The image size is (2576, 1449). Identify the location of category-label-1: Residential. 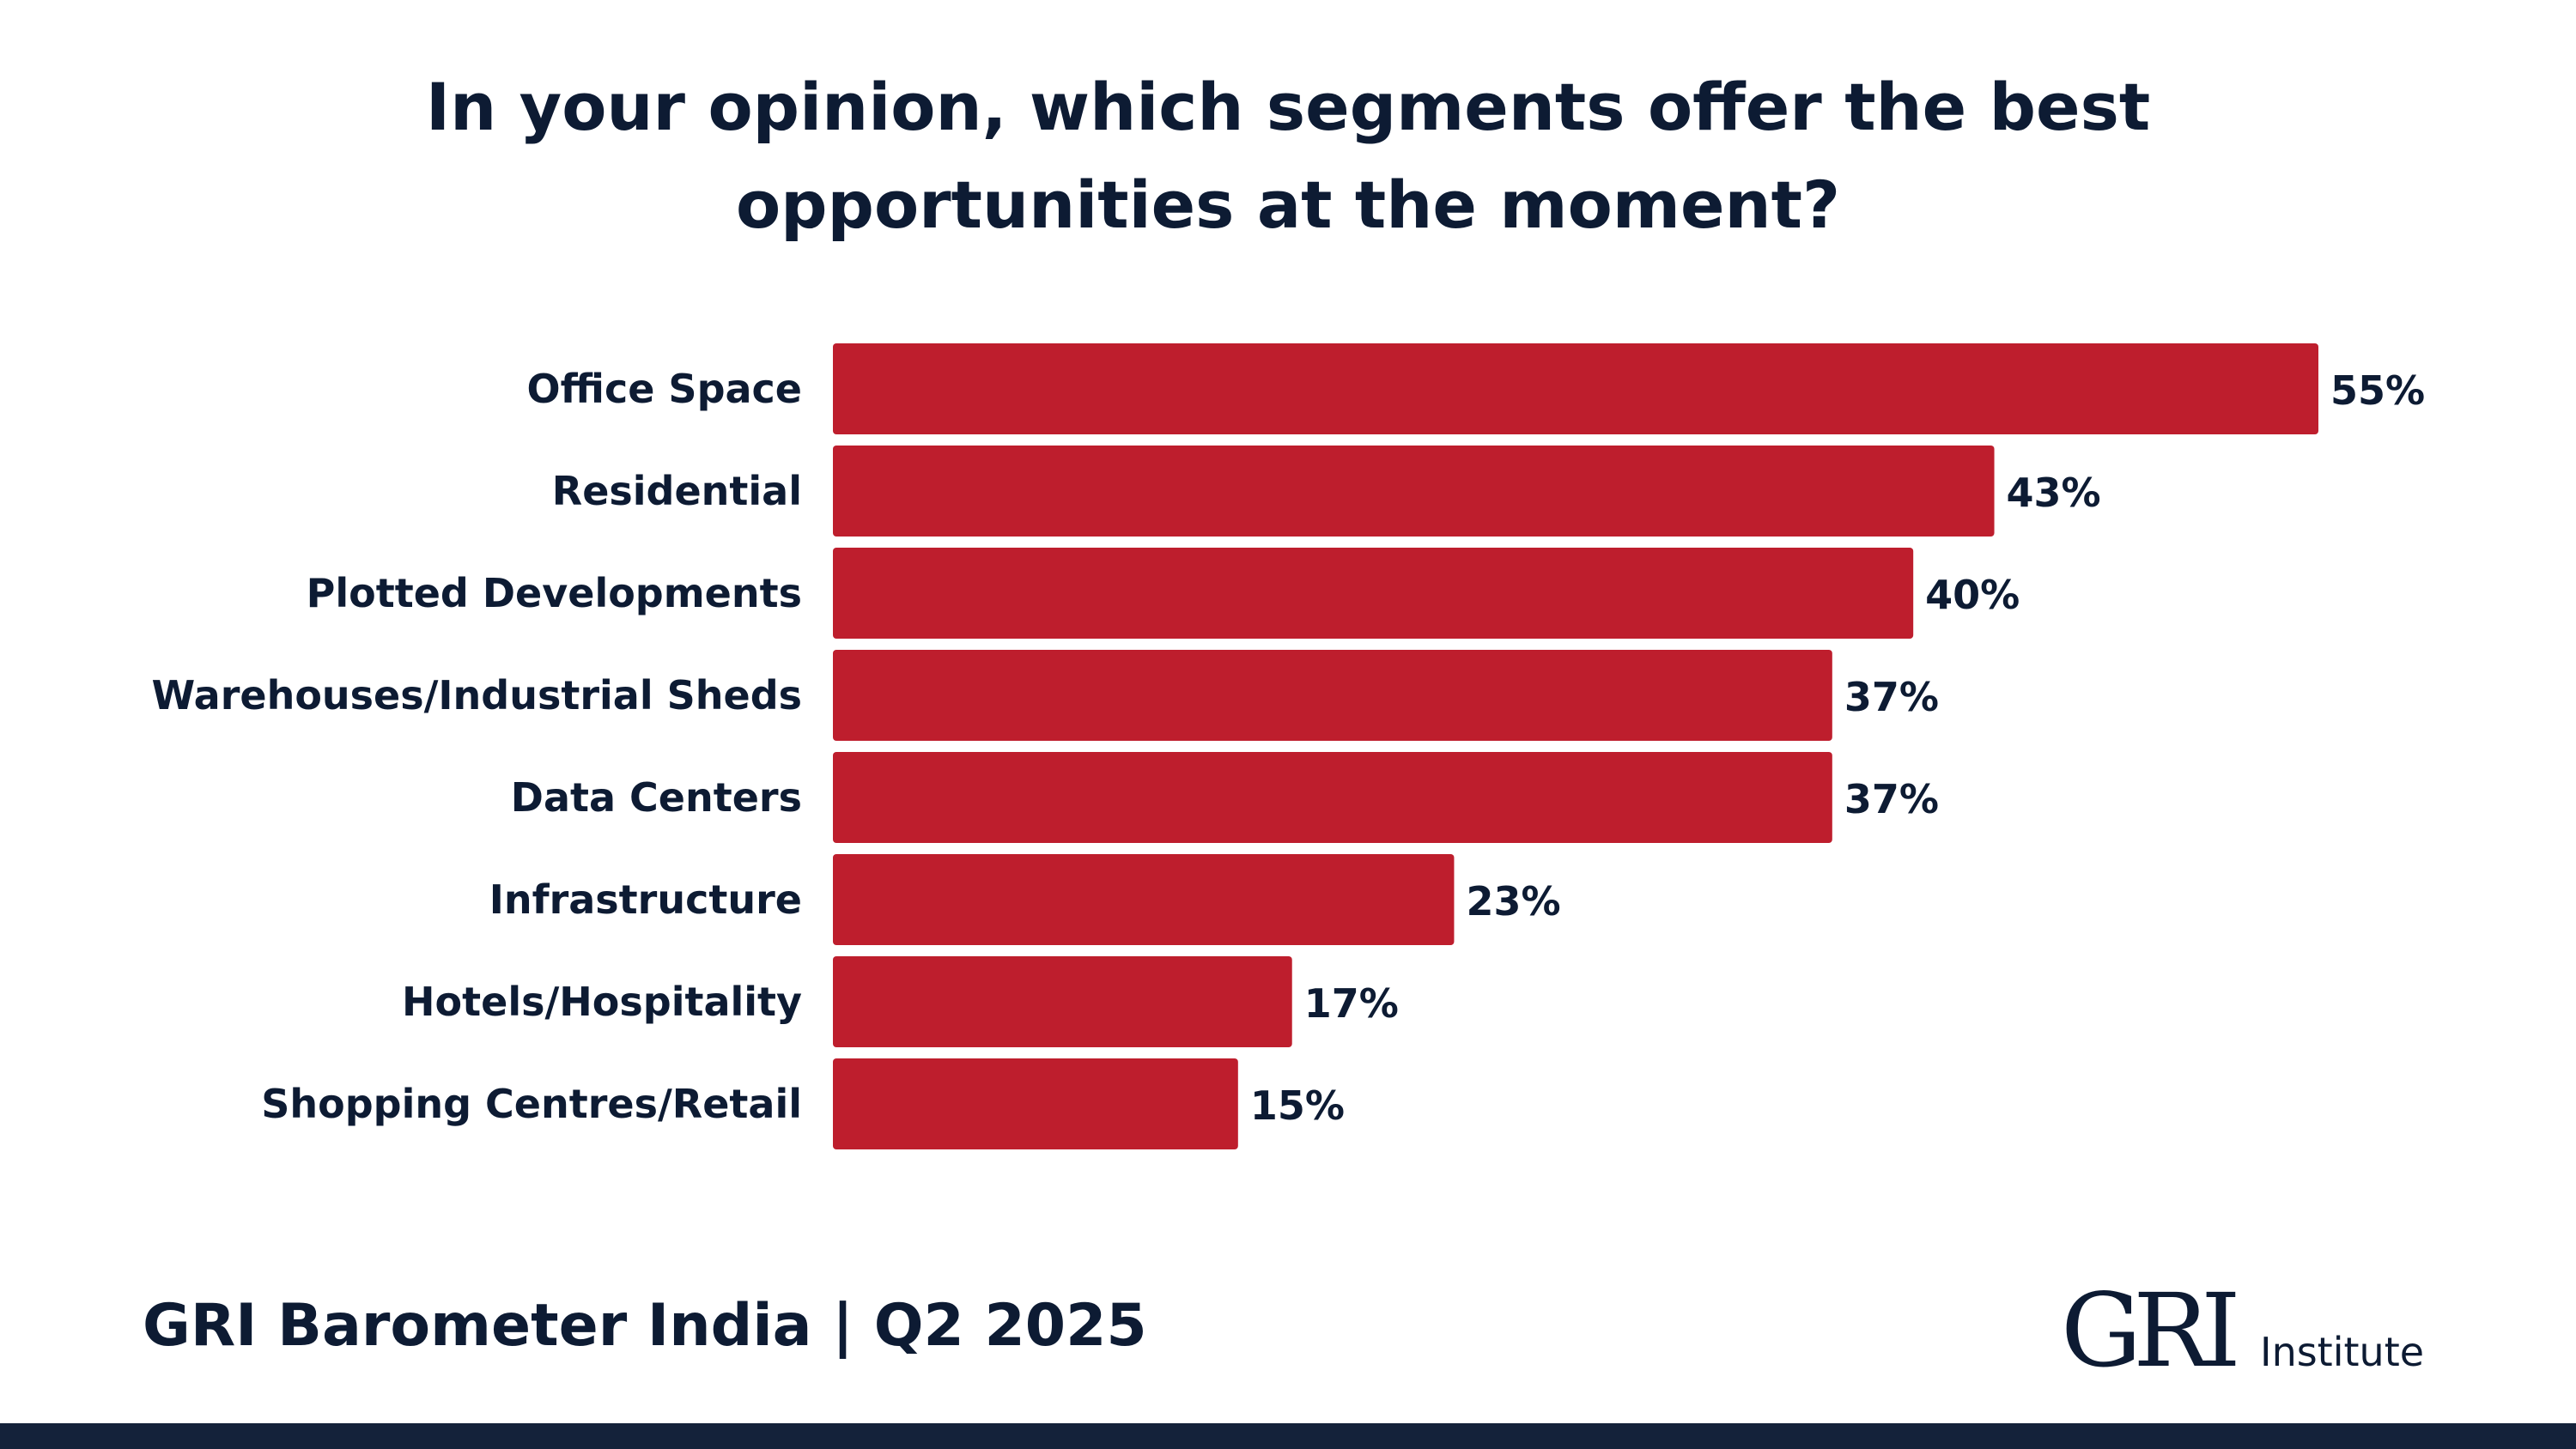
(677, 491).